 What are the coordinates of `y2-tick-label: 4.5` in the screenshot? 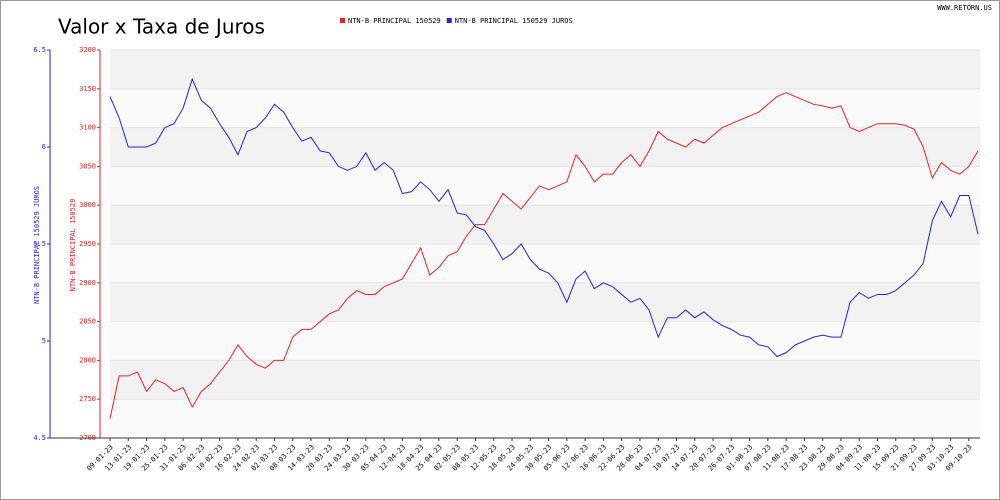 It's located at (39, 438).